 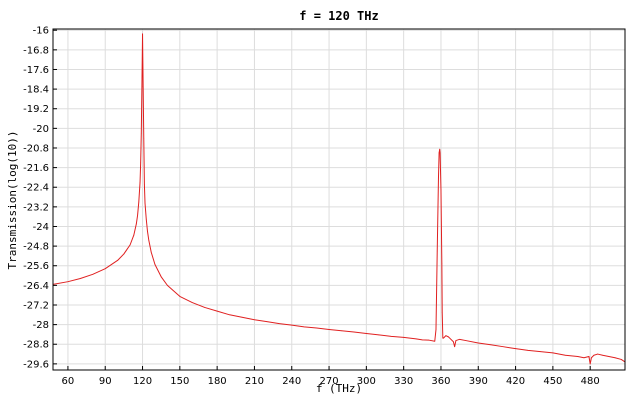 I want to click on y-tick-label: -16.8, so click(x=36, y=50).